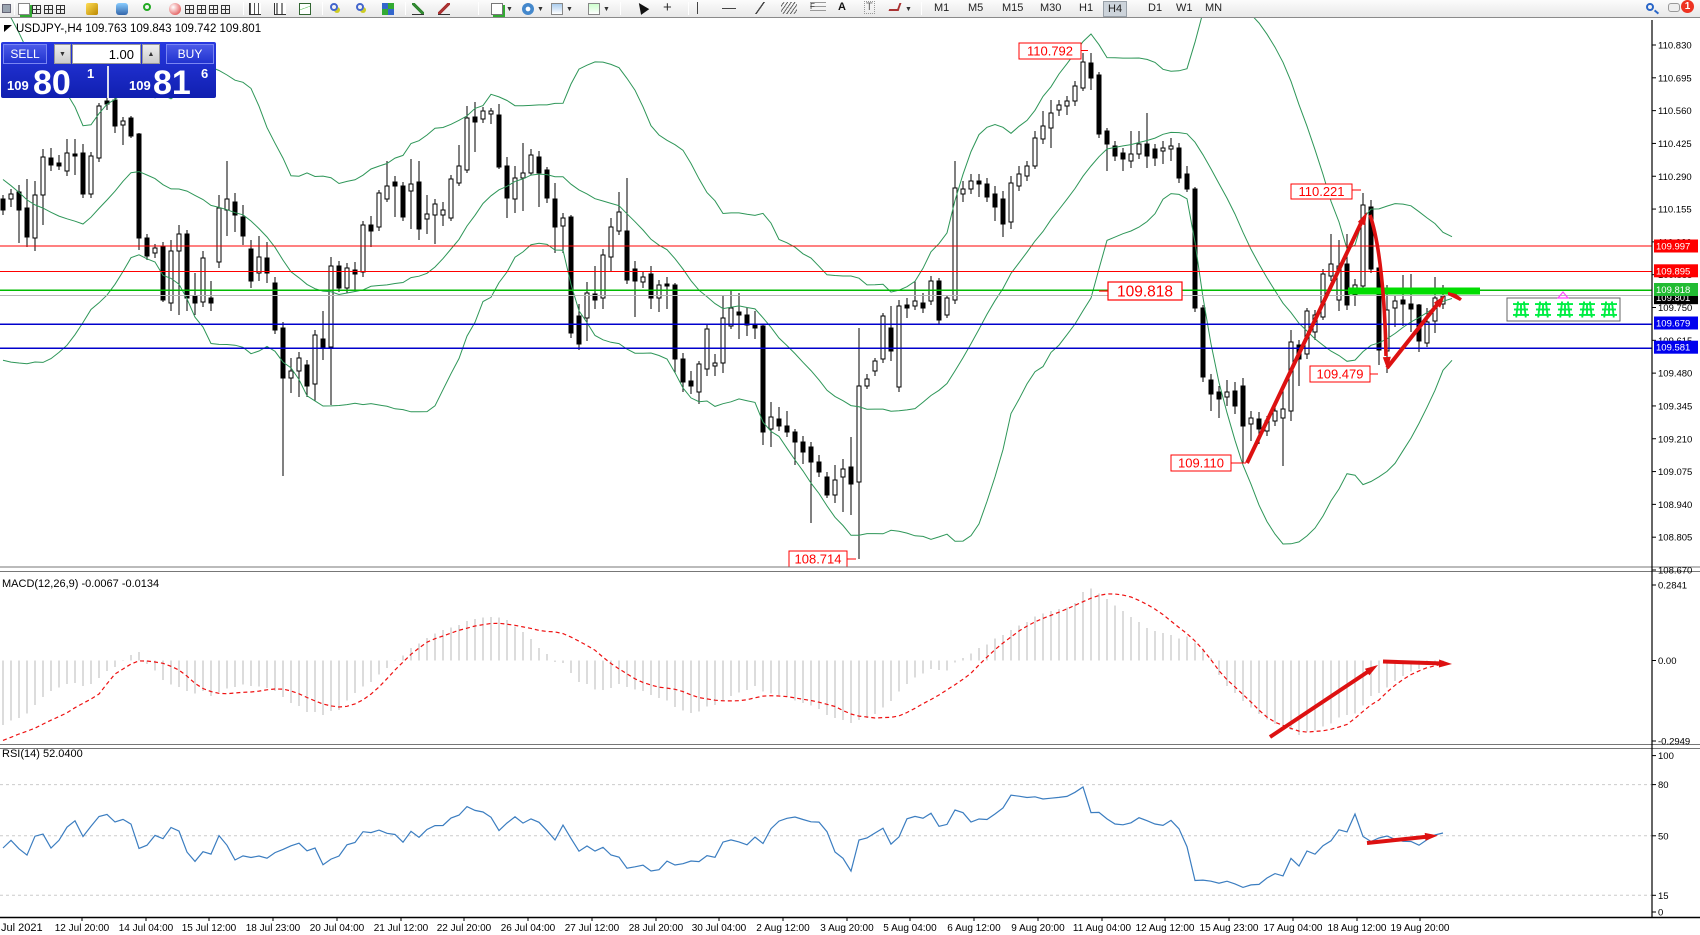  What do you see at coordinates (464, 928) in the screenshot?
I see `svg-text: 22 Jul 20:00` at bounding box center [464, 928].